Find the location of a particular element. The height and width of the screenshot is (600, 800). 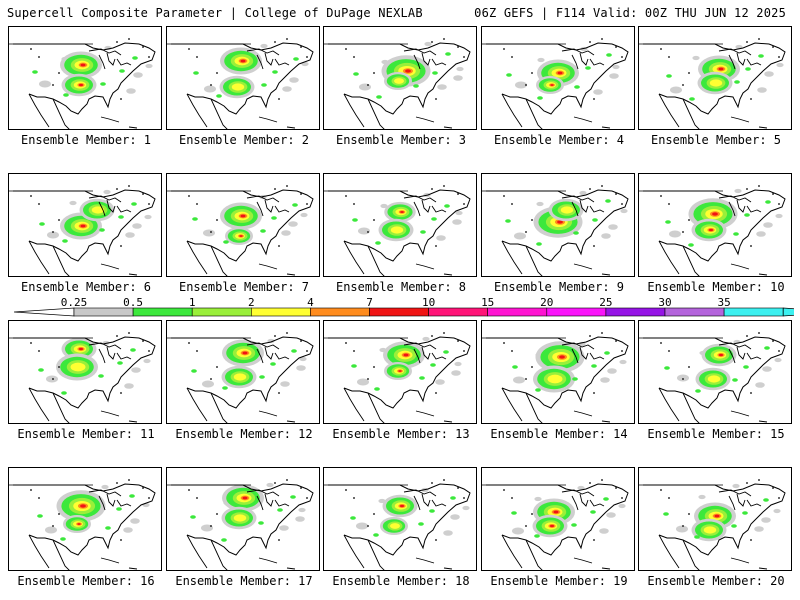

legend-tick-label: 25 is located at coordinates (606, 302).